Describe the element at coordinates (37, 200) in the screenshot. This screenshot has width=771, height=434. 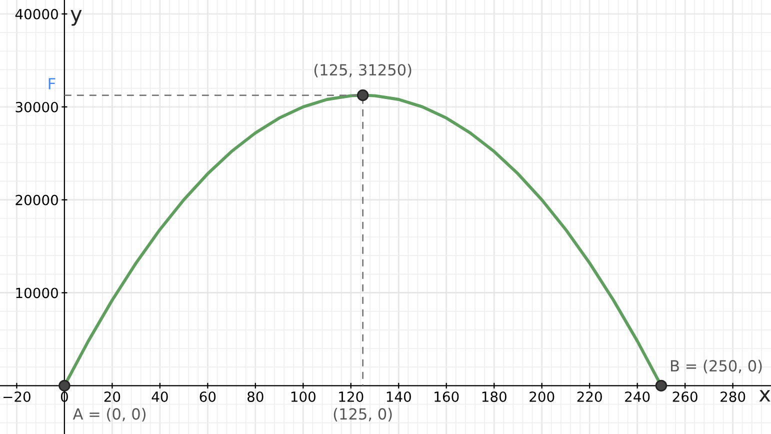
I see `y-tick-label: 20000` at that location.